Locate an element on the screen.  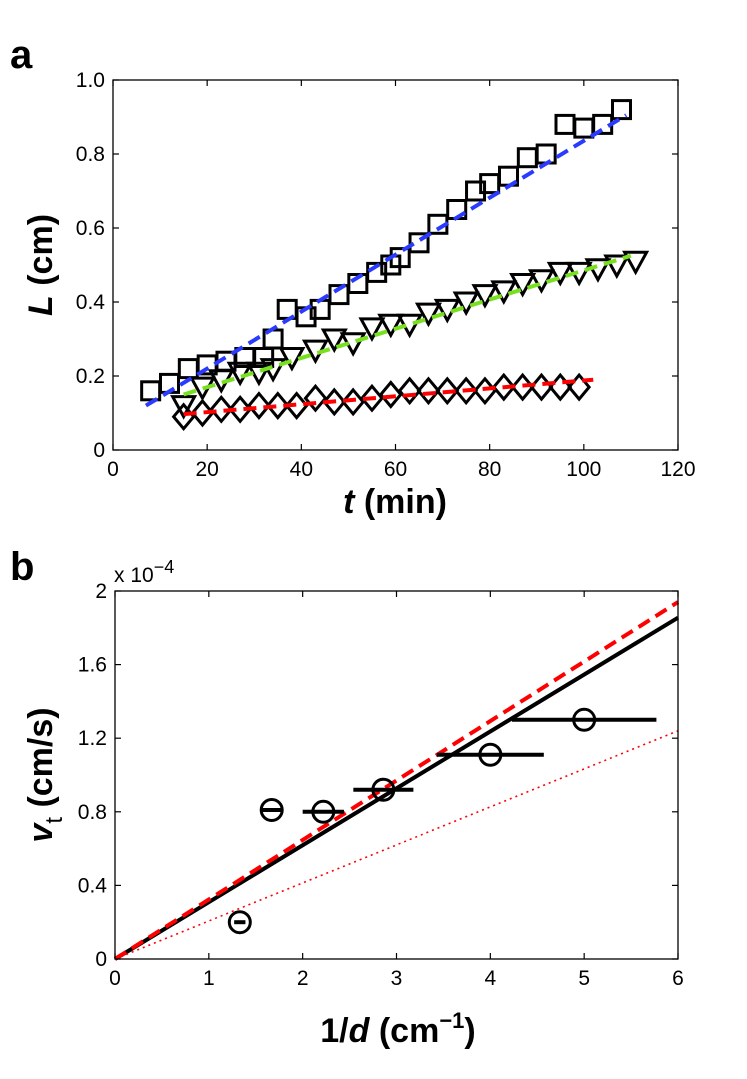
panel-b-y-tick-label: 0.4 is located at coordinates (93, 885).